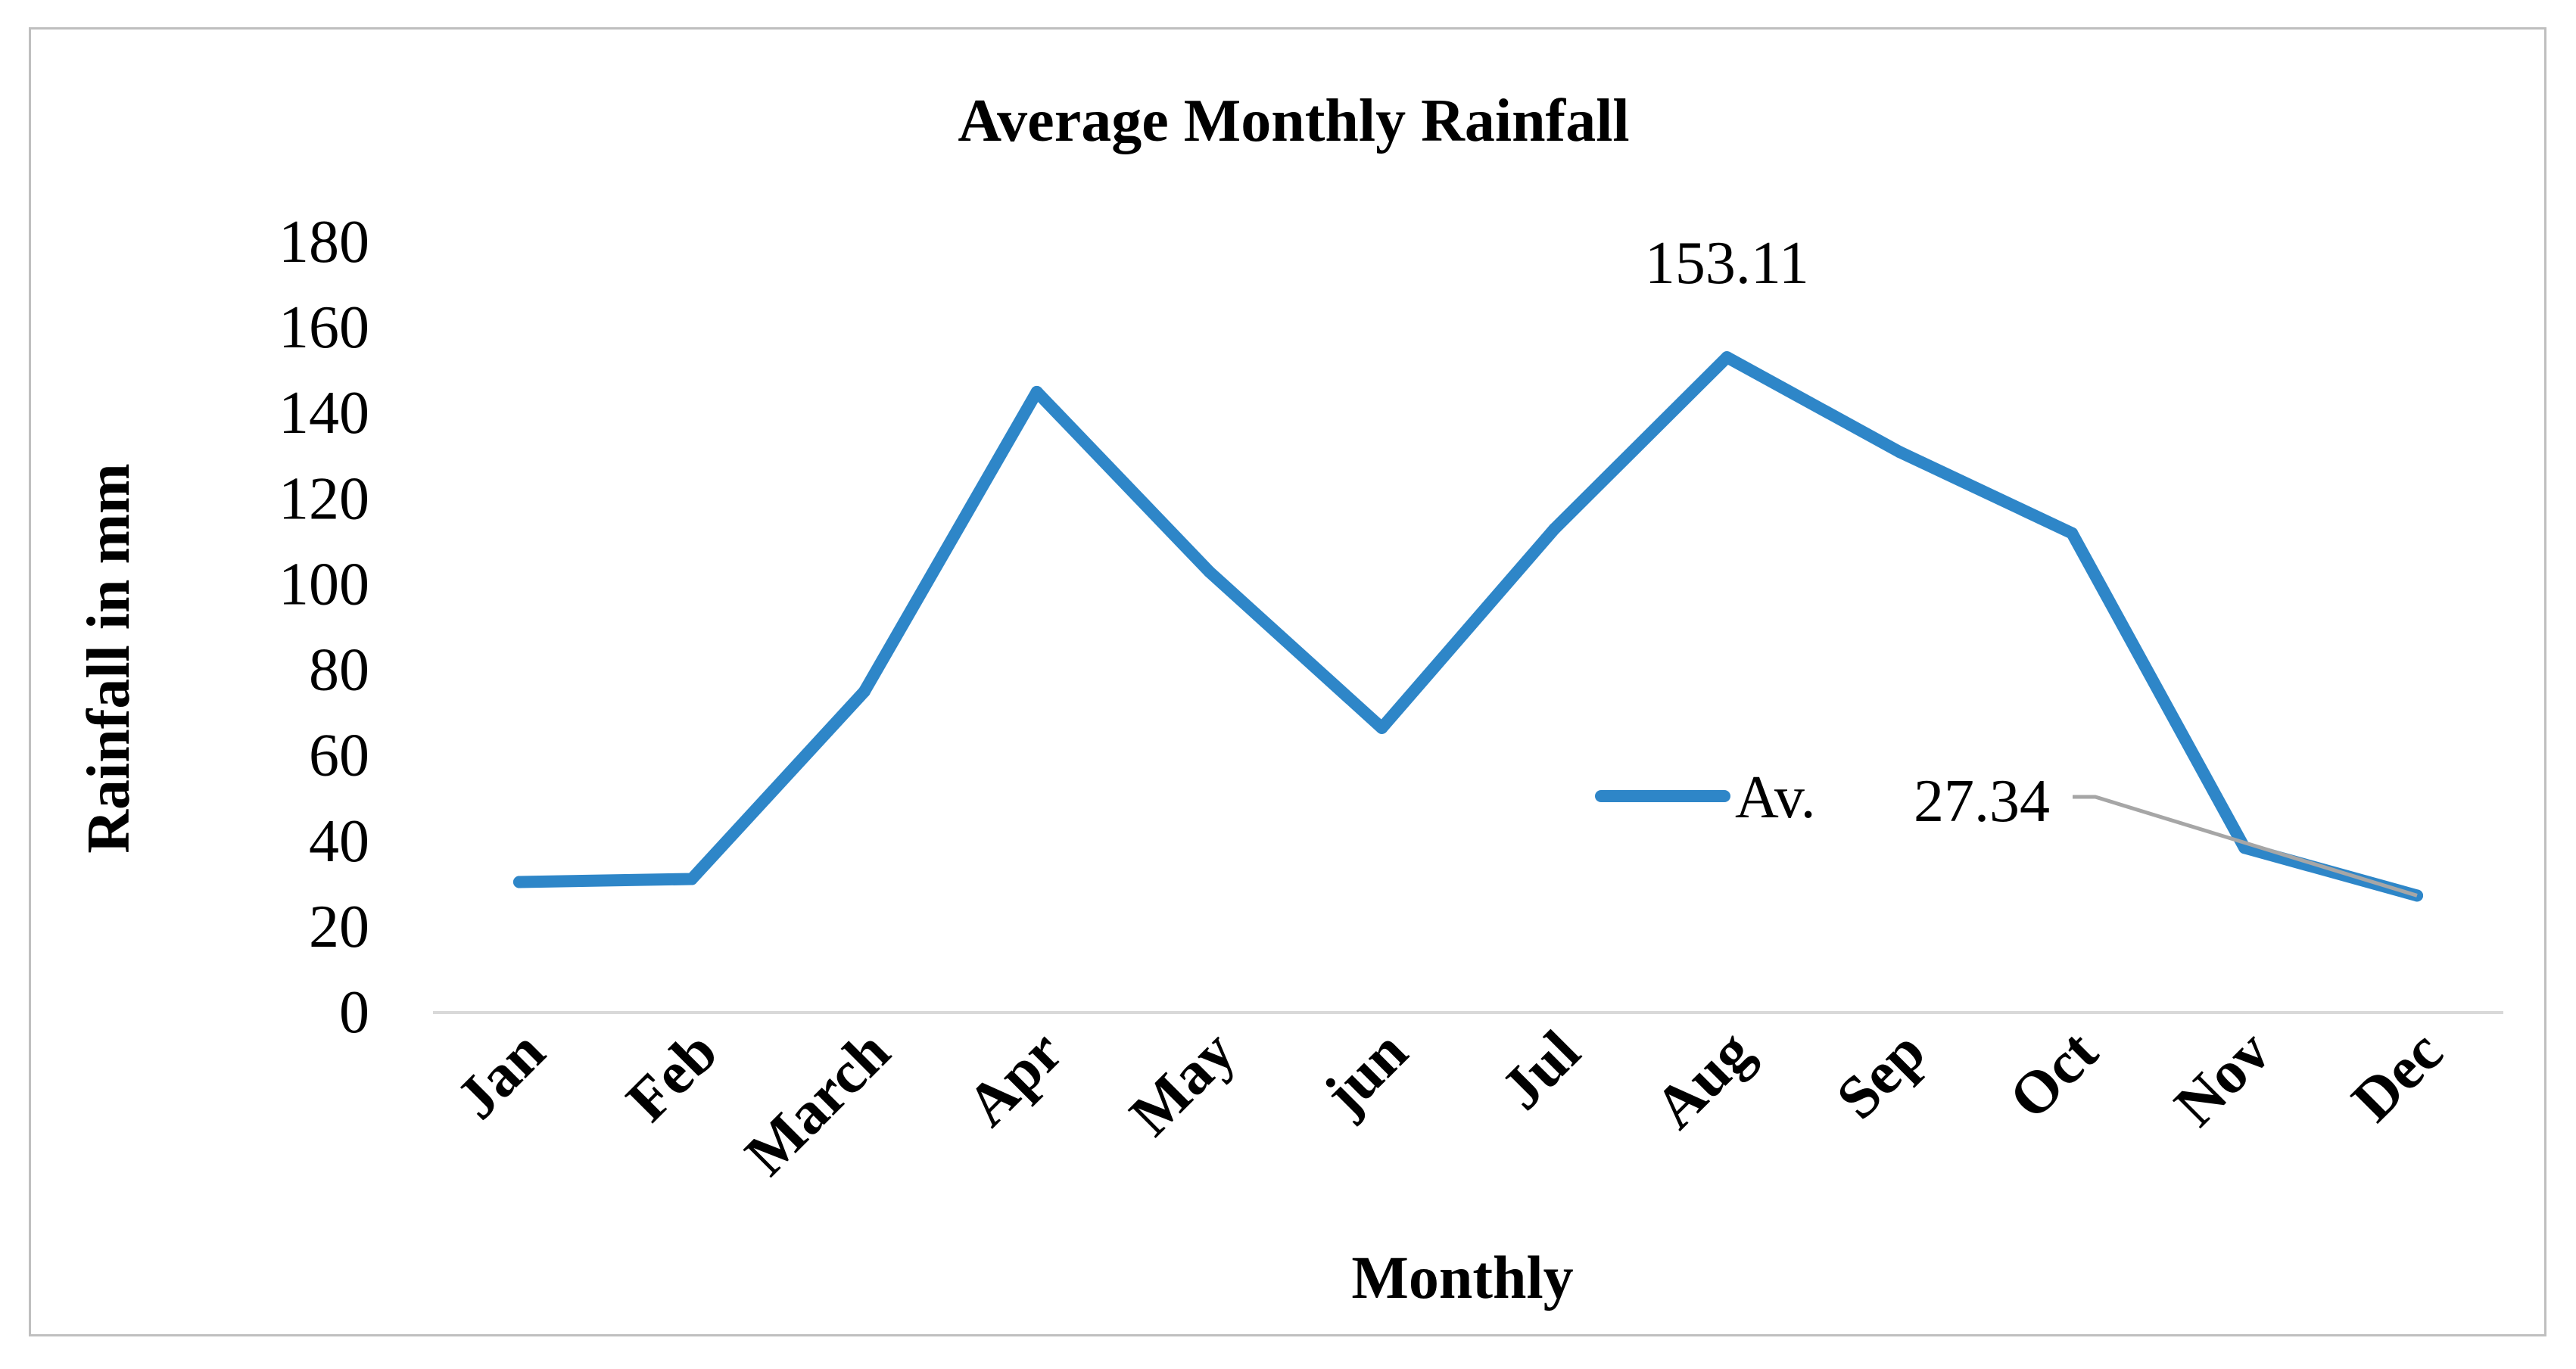 The width and height of the screenshot is (2576, 1369). I want to click on x-tick-label: Jan, so click(500, 1075).